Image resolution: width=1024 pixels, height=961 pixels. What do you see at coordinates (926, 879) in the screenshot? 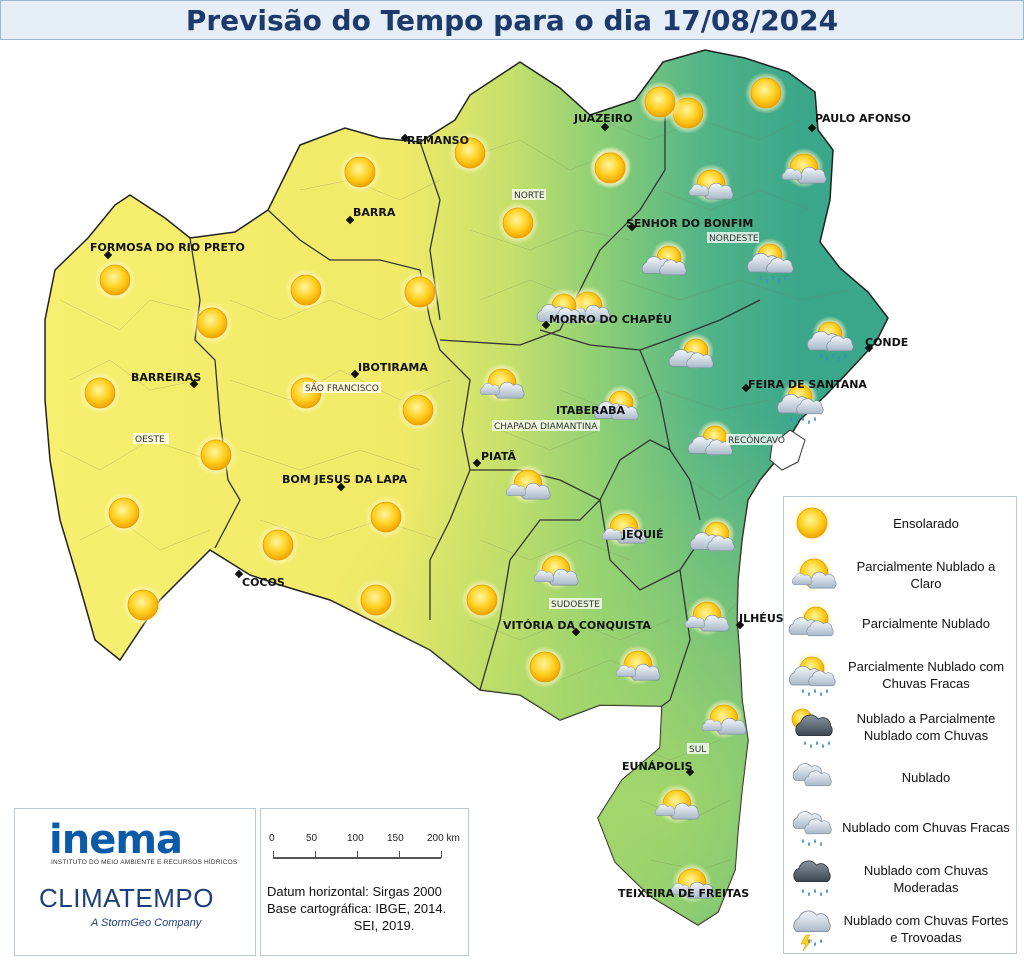
I see `legend-label: Nublado com Chuvas Moderadas` at bounding box center [926, 879].